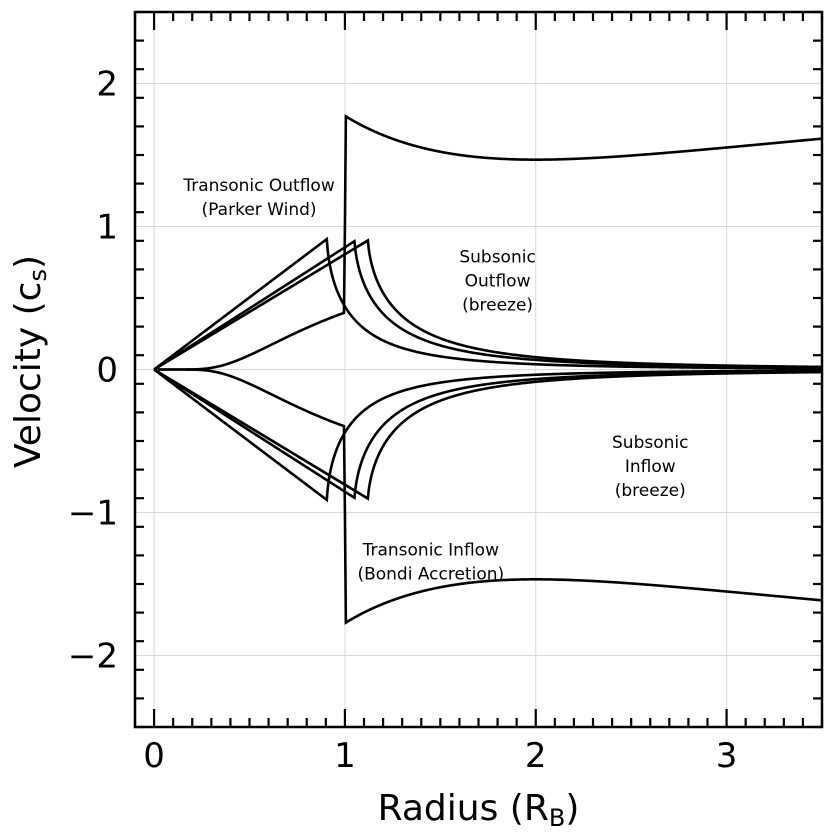  Describe the element at coordinates (430, 550) in the screenshot. I see `annotation-line: Transonic Inflow` at that location.